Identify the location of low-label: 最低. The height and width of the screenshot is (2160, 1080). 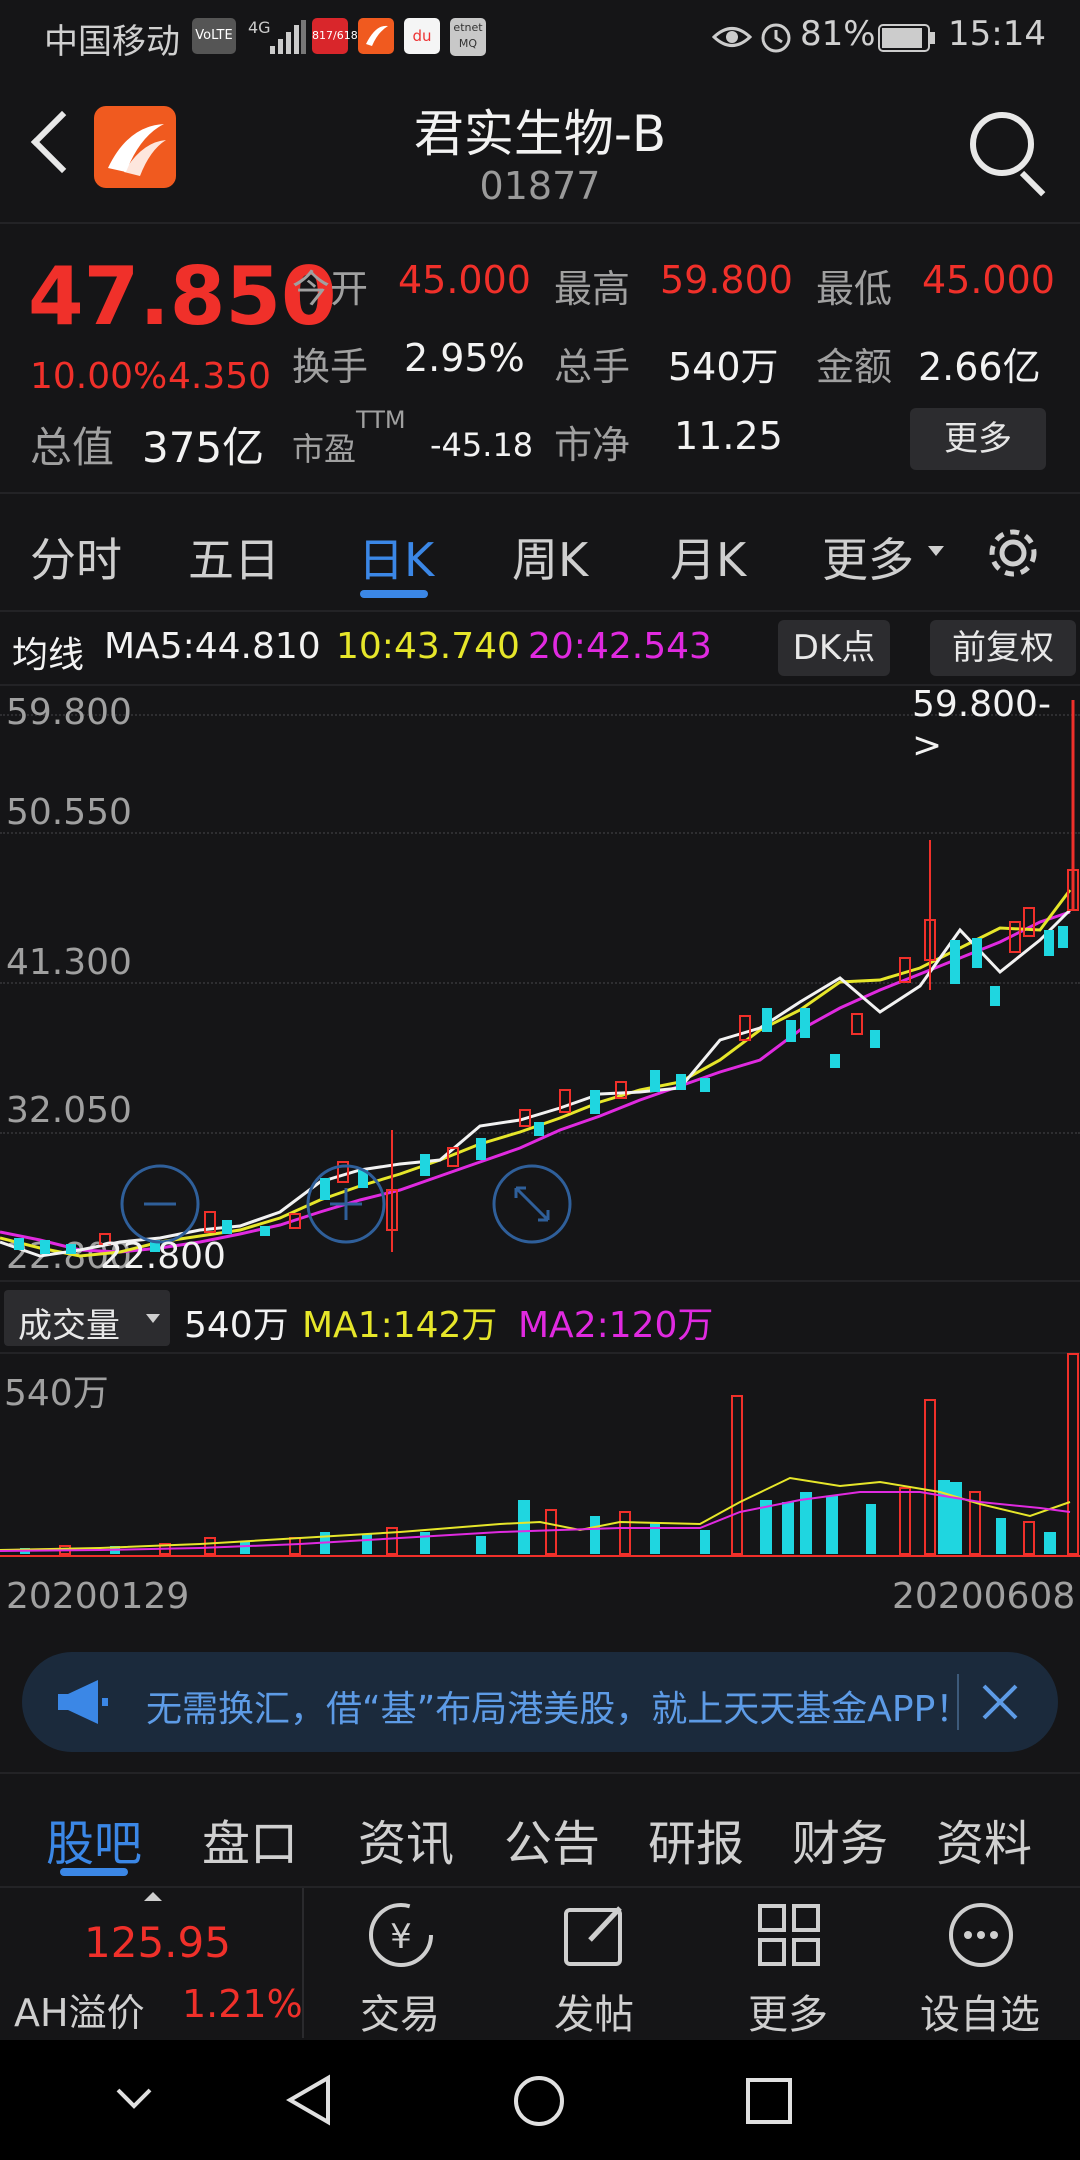
(854, 289).